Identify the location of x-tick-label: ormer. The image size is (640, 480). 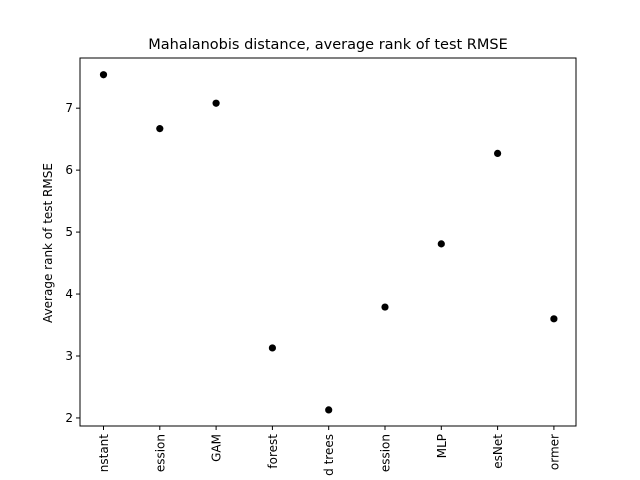
(554, 452).